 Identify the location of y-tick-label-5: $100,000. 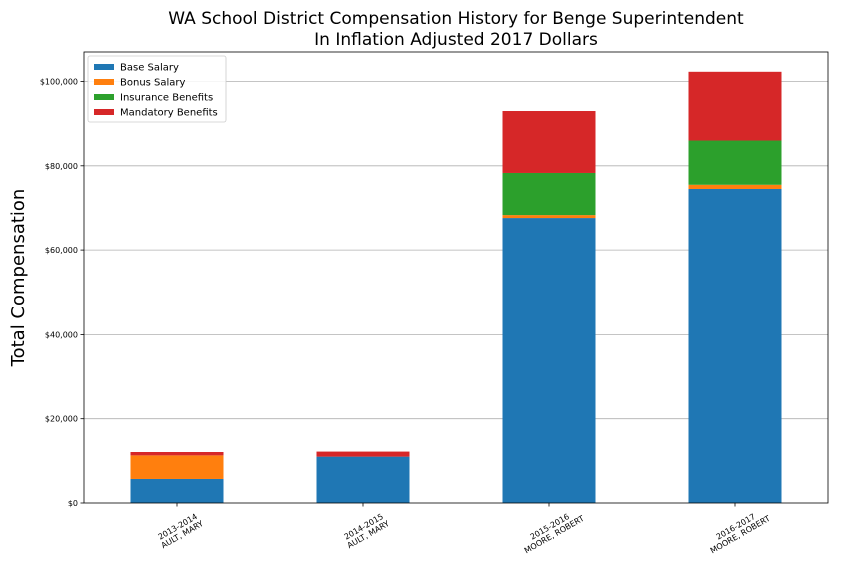
(59, 82).